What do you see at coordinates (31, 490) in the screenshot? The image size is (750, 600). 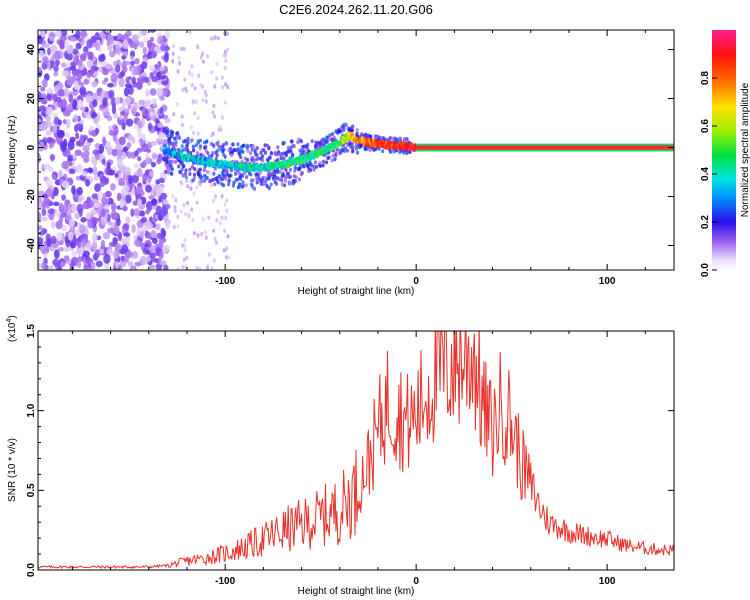 I see `y-tick-label: 0.5` at bounding box center [31, 490].